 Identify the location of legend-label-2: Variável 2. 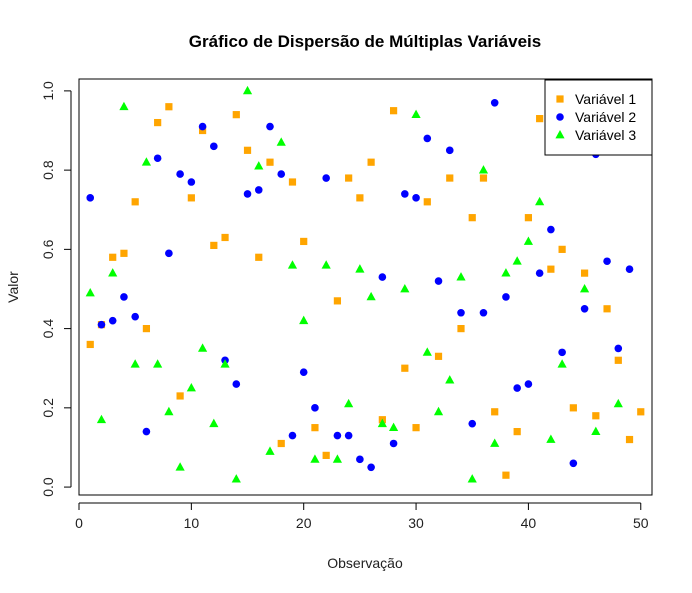
(605, 117).